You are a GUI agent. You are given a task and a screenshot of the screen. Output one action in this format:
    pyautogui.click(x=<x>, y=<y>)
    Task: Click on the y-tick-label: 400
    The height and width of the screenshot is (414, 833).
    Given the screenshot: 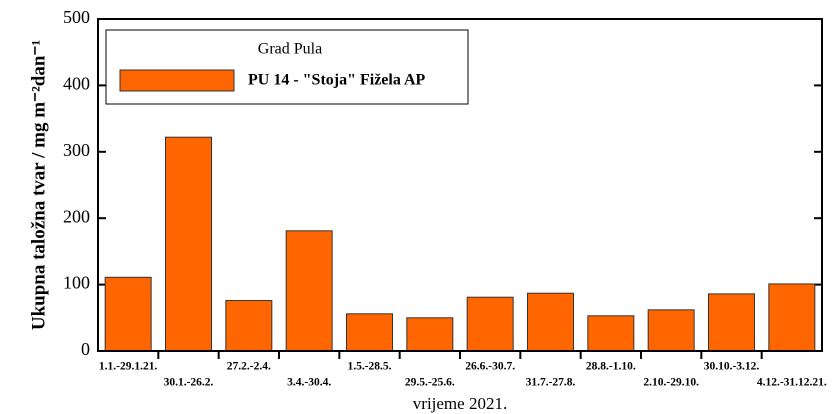 What is the action you would take?
    pyautogui.click(x=76, y=84)
    